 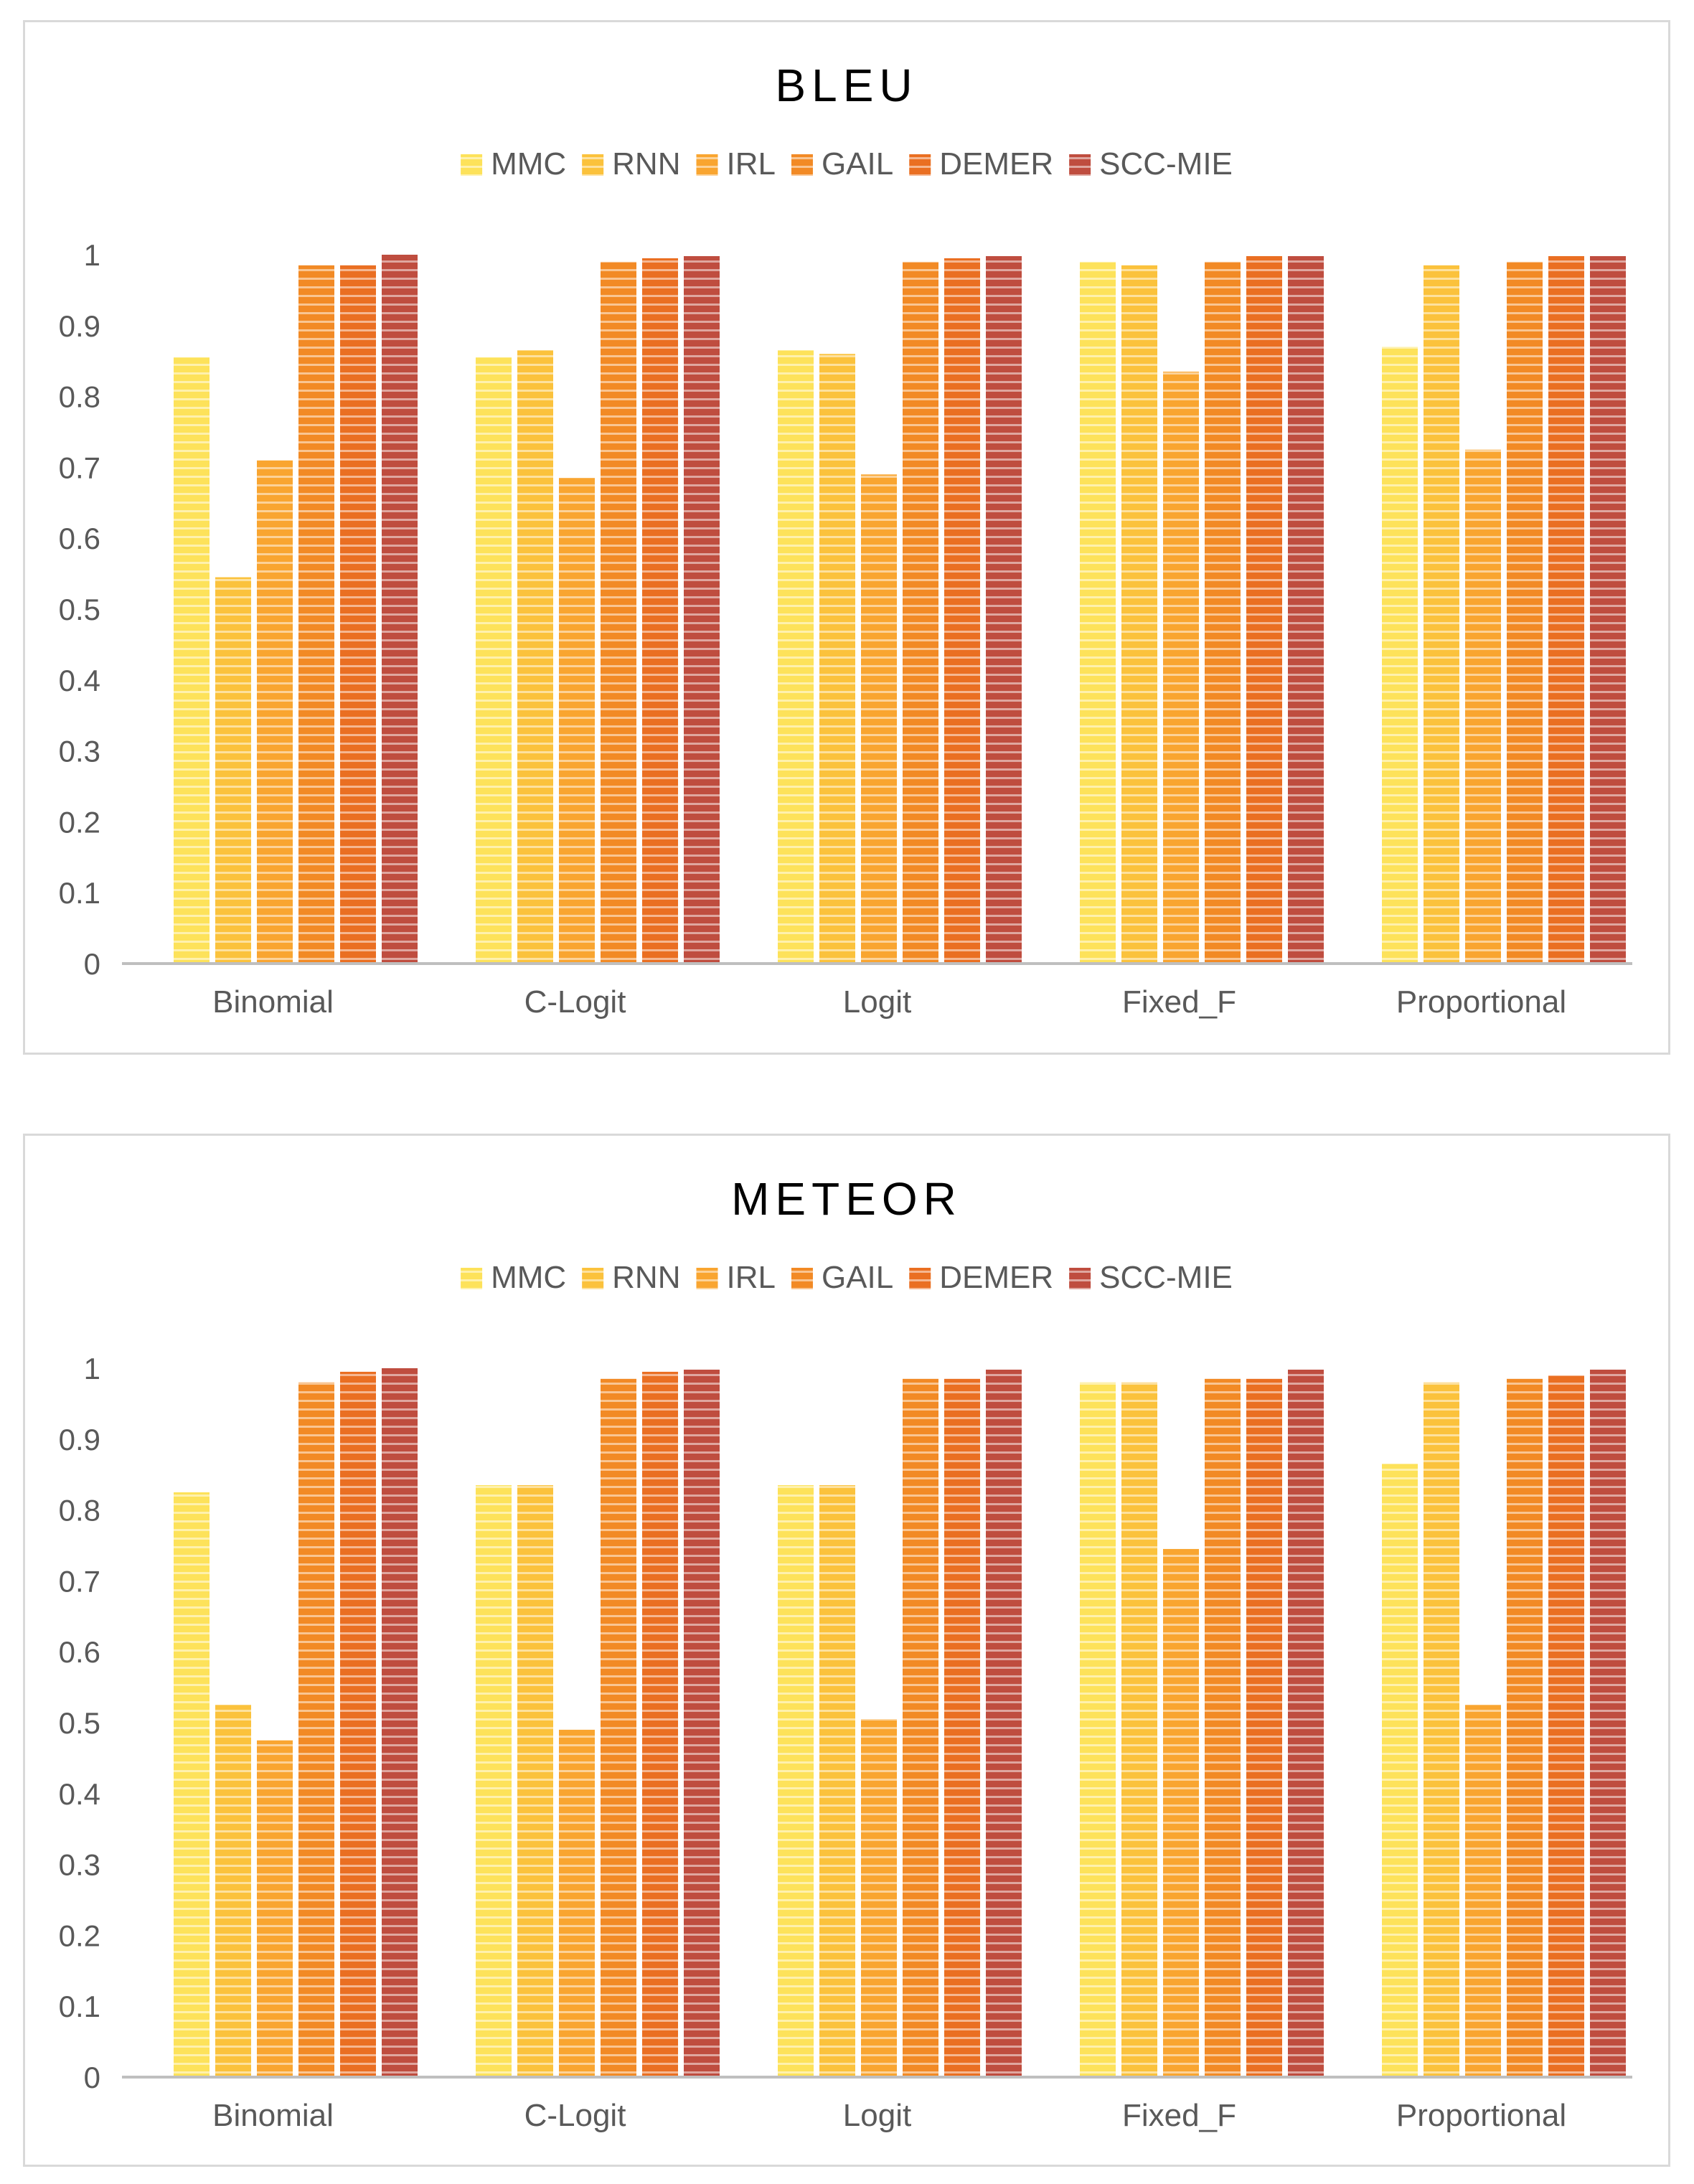 What do you see at coordinates (1181, 1813) in the screenshot?
I see `meteor-bar-fixed-f-irl` at bounding box center [1181, 1813].